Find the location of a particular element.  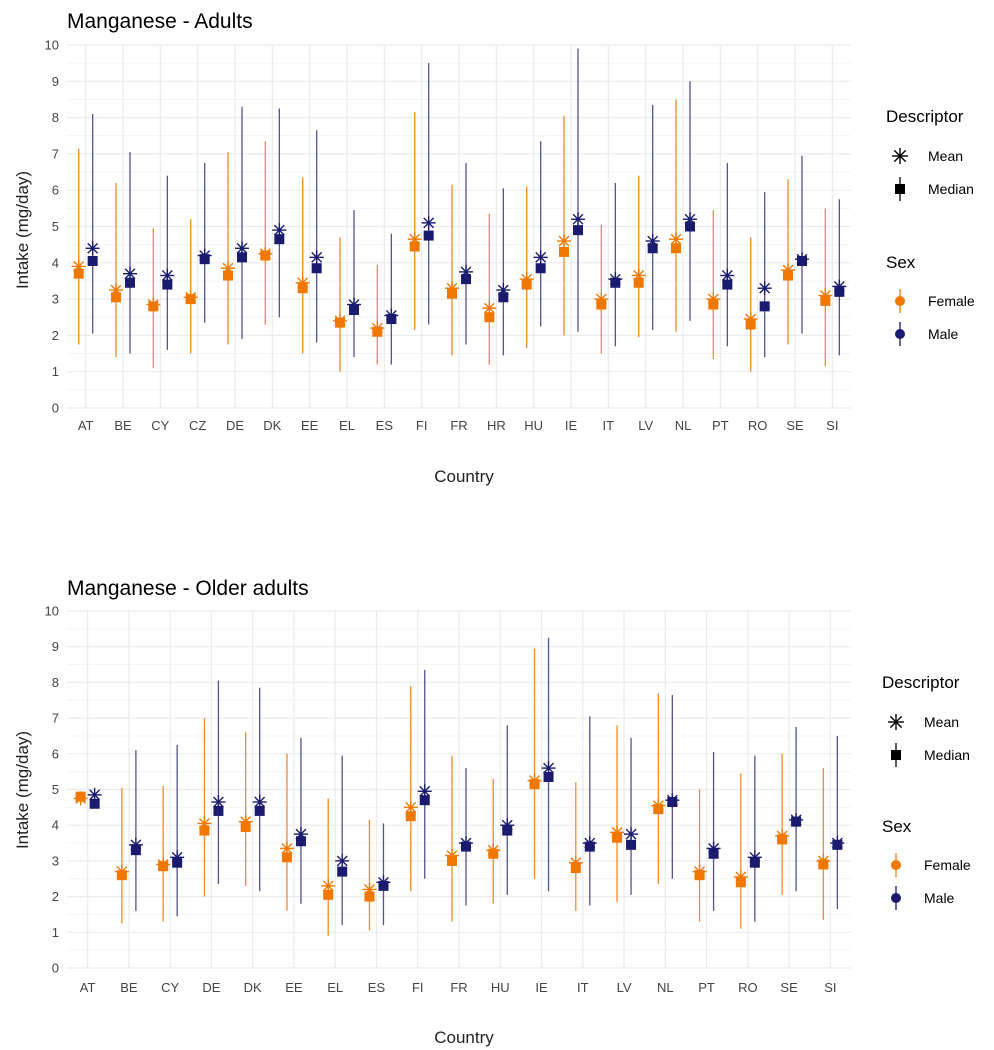

y-tick-label: 0 is located at coordinates (55, 408).